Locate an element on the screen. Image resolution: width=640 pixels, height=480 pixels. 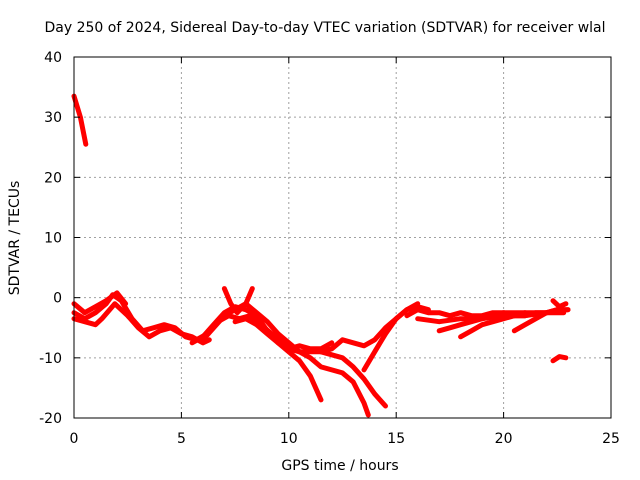
y-tick-label: 40 is located at coordinates (53, 58).